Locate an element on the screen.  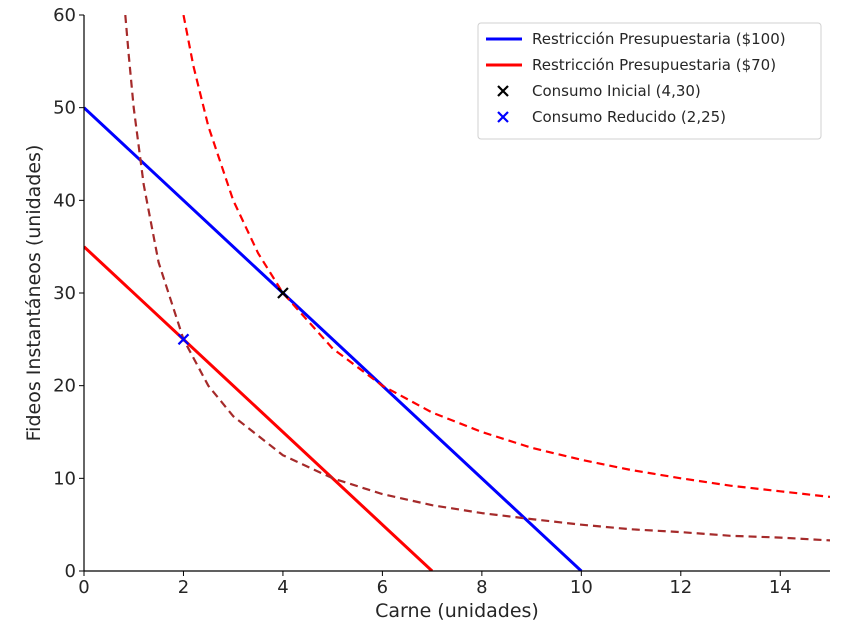
legend-box is located at coordinates (649, 81).